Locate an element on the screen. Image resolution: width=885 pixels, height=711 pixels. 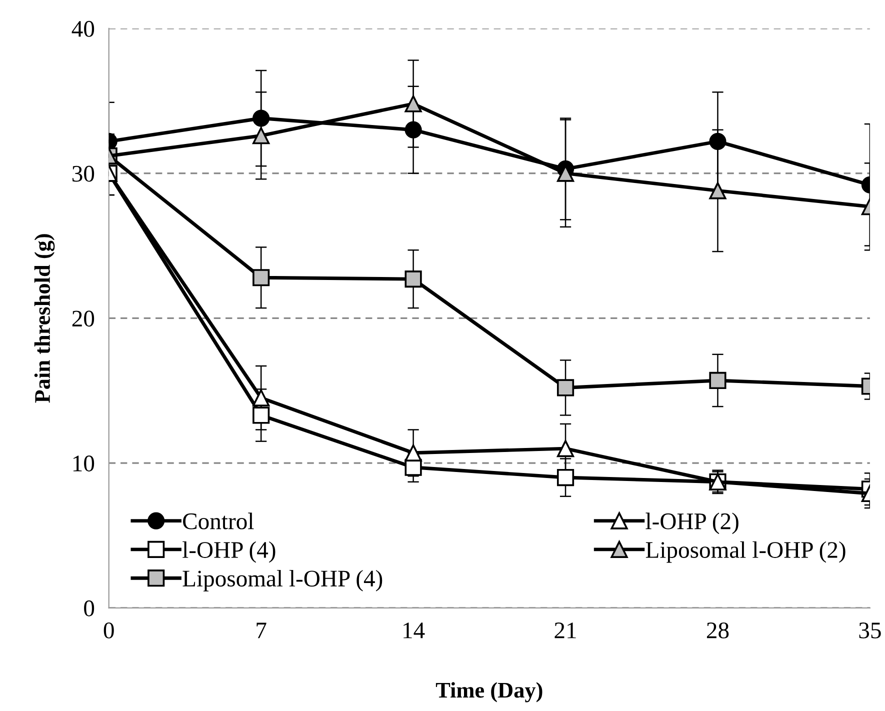
legend-label: Liposomal l-OHP (2) is located at coordinates (746, 552).